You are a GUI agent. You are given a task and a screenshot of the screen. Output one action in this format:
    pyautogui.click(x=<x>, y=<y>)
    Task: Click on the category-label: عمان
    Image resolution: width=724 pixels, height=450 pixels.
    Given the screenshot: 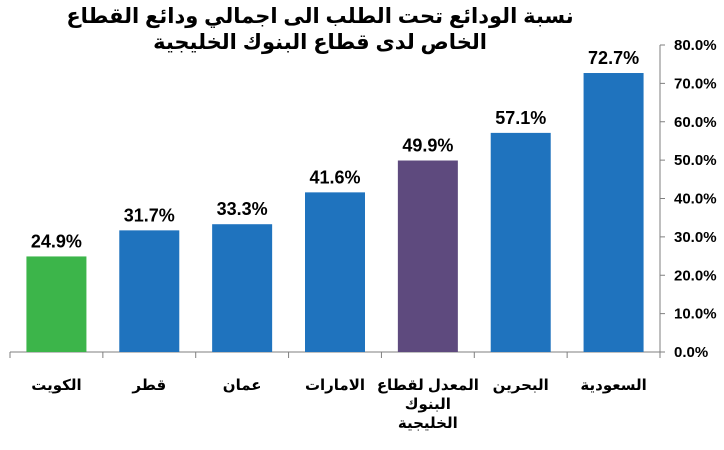 What is the action you would take?
    pyautogui.click(x=242, y=385)
    